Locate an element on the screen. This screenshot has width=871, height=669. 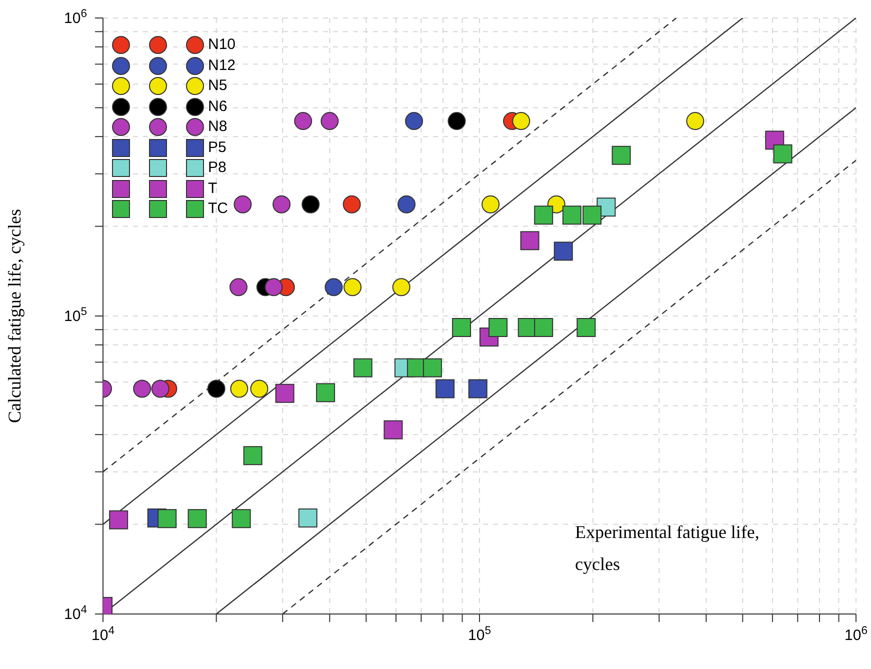
y-tick-label: 10$^{4}$ is located at coordinates (75, 613).